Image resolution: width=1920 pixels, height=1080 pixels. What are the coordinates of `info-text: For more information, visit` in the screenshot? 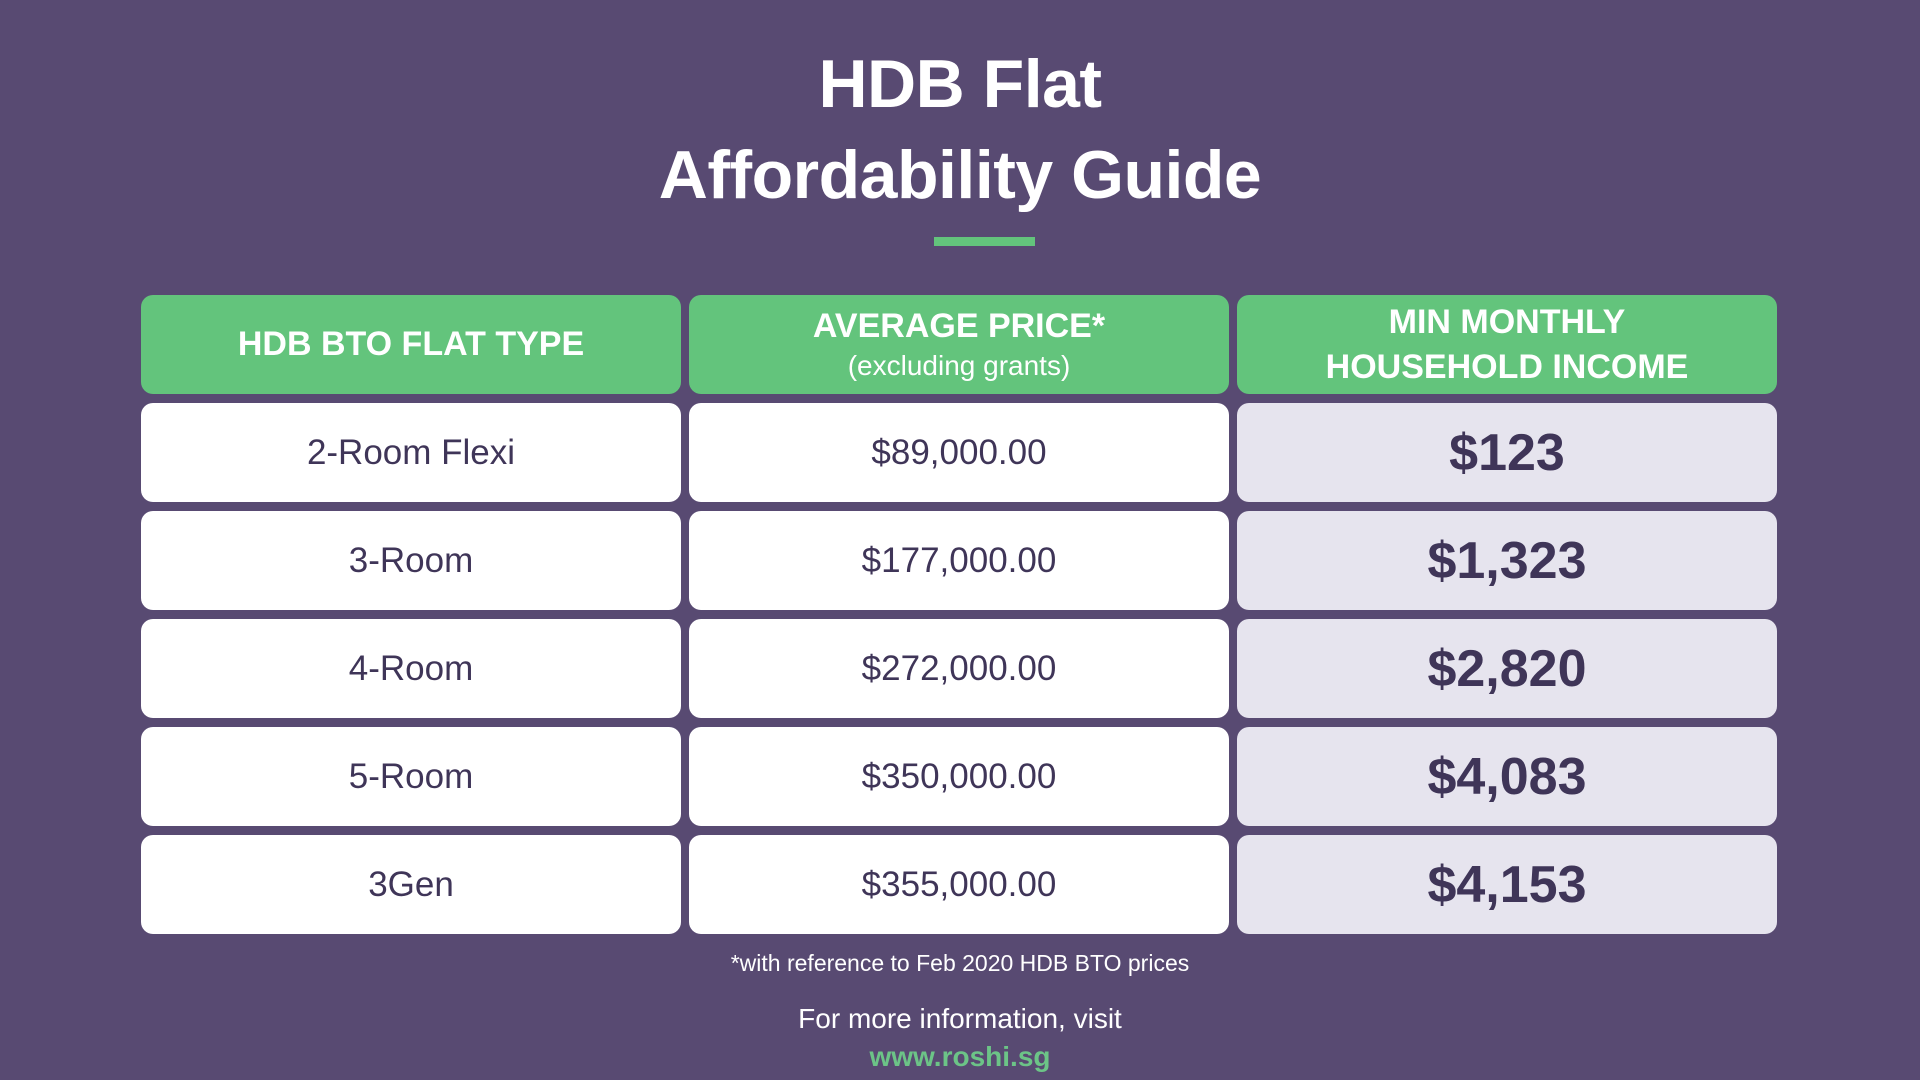 It's located at (960, 1018).